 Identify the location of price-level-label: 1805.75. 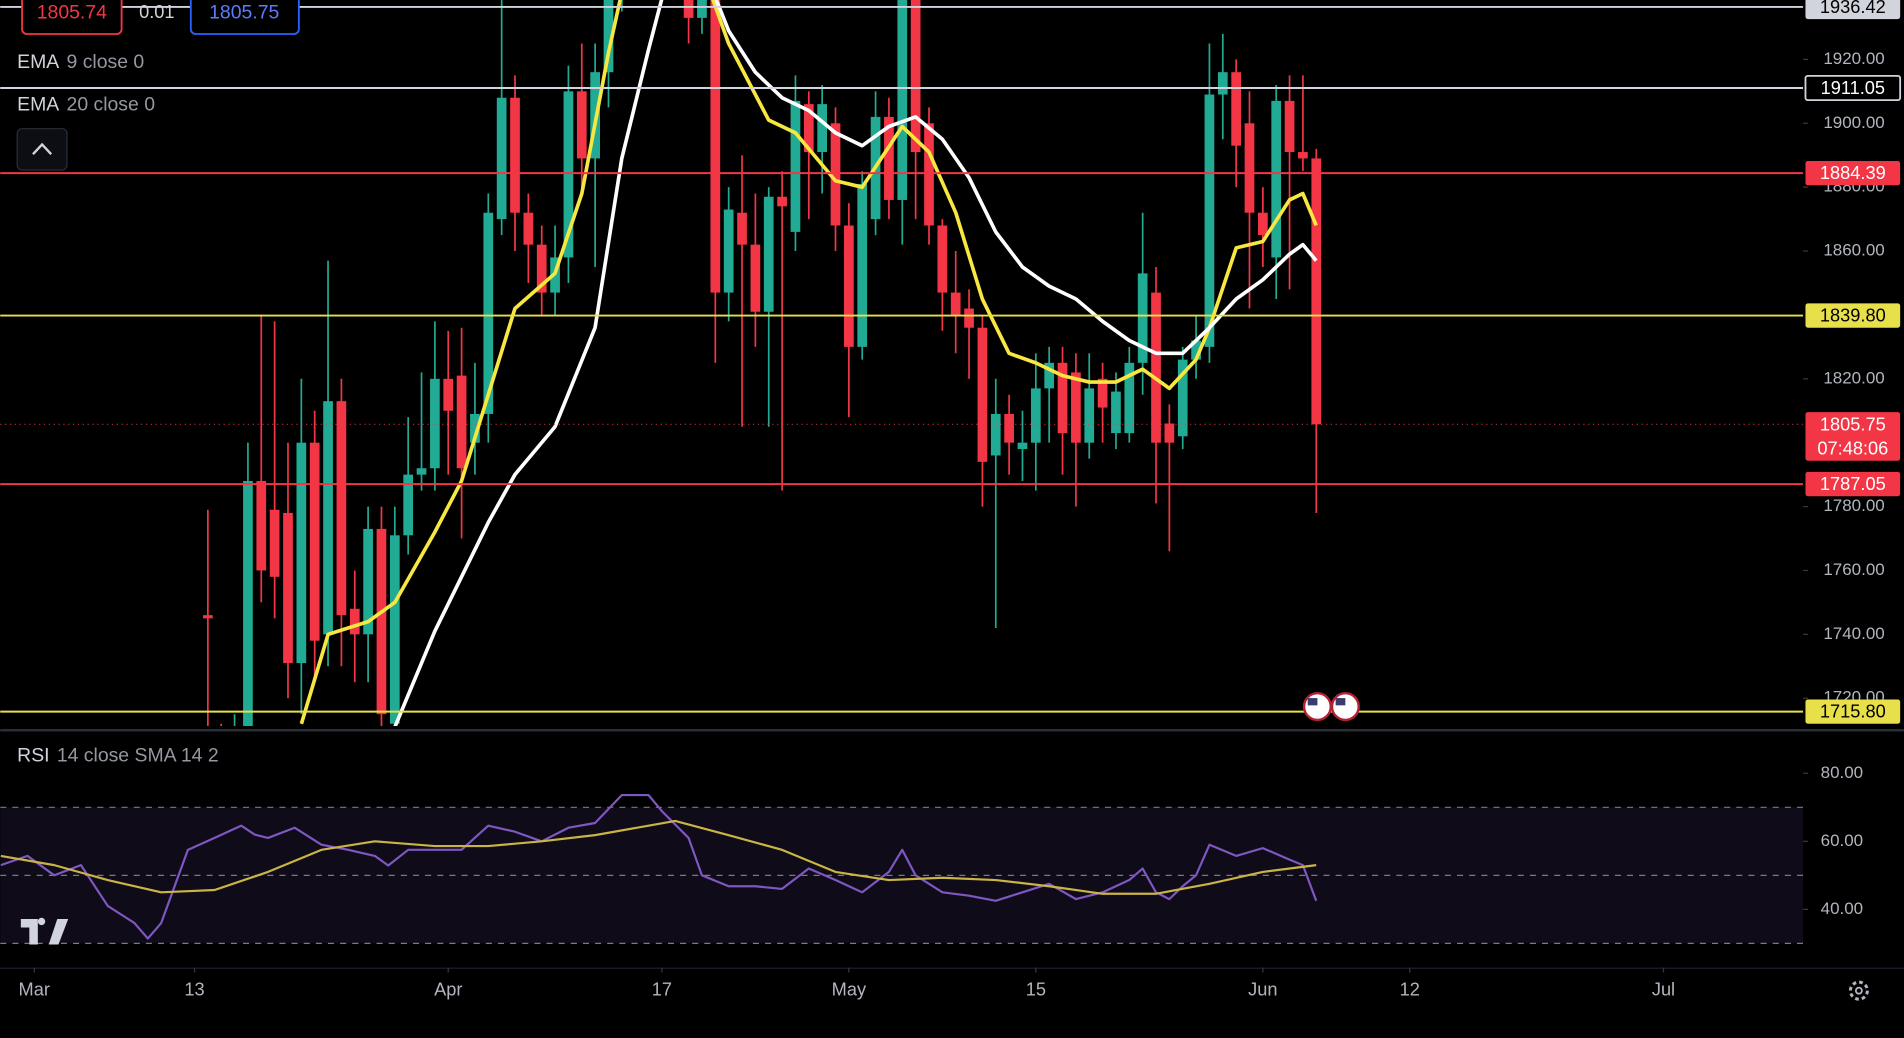
(1853, 424).